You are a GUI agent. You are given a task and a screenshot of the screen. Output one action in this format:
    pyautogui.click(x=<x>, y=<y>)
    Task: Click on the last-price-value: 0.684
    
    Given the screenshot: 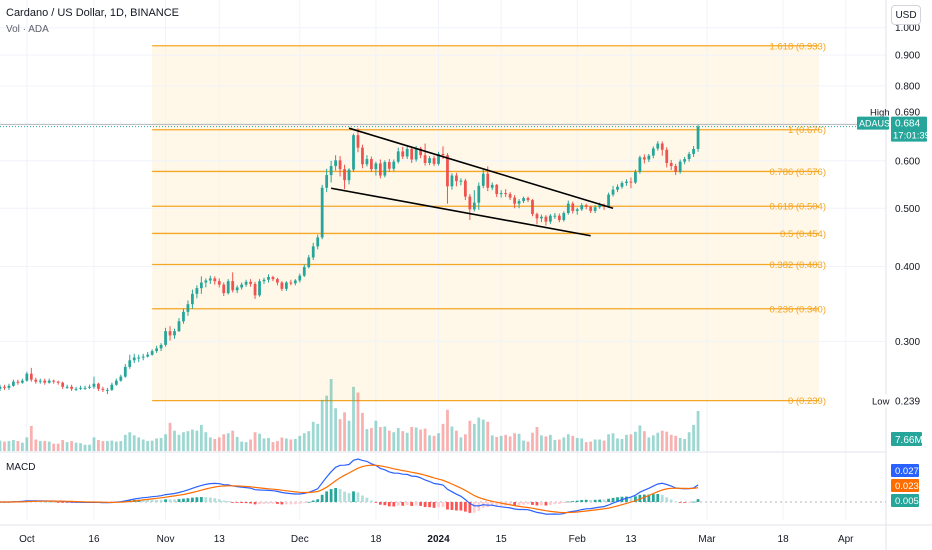 What is the action you would take?
    pyautogui.click(x=907, y=124)
    